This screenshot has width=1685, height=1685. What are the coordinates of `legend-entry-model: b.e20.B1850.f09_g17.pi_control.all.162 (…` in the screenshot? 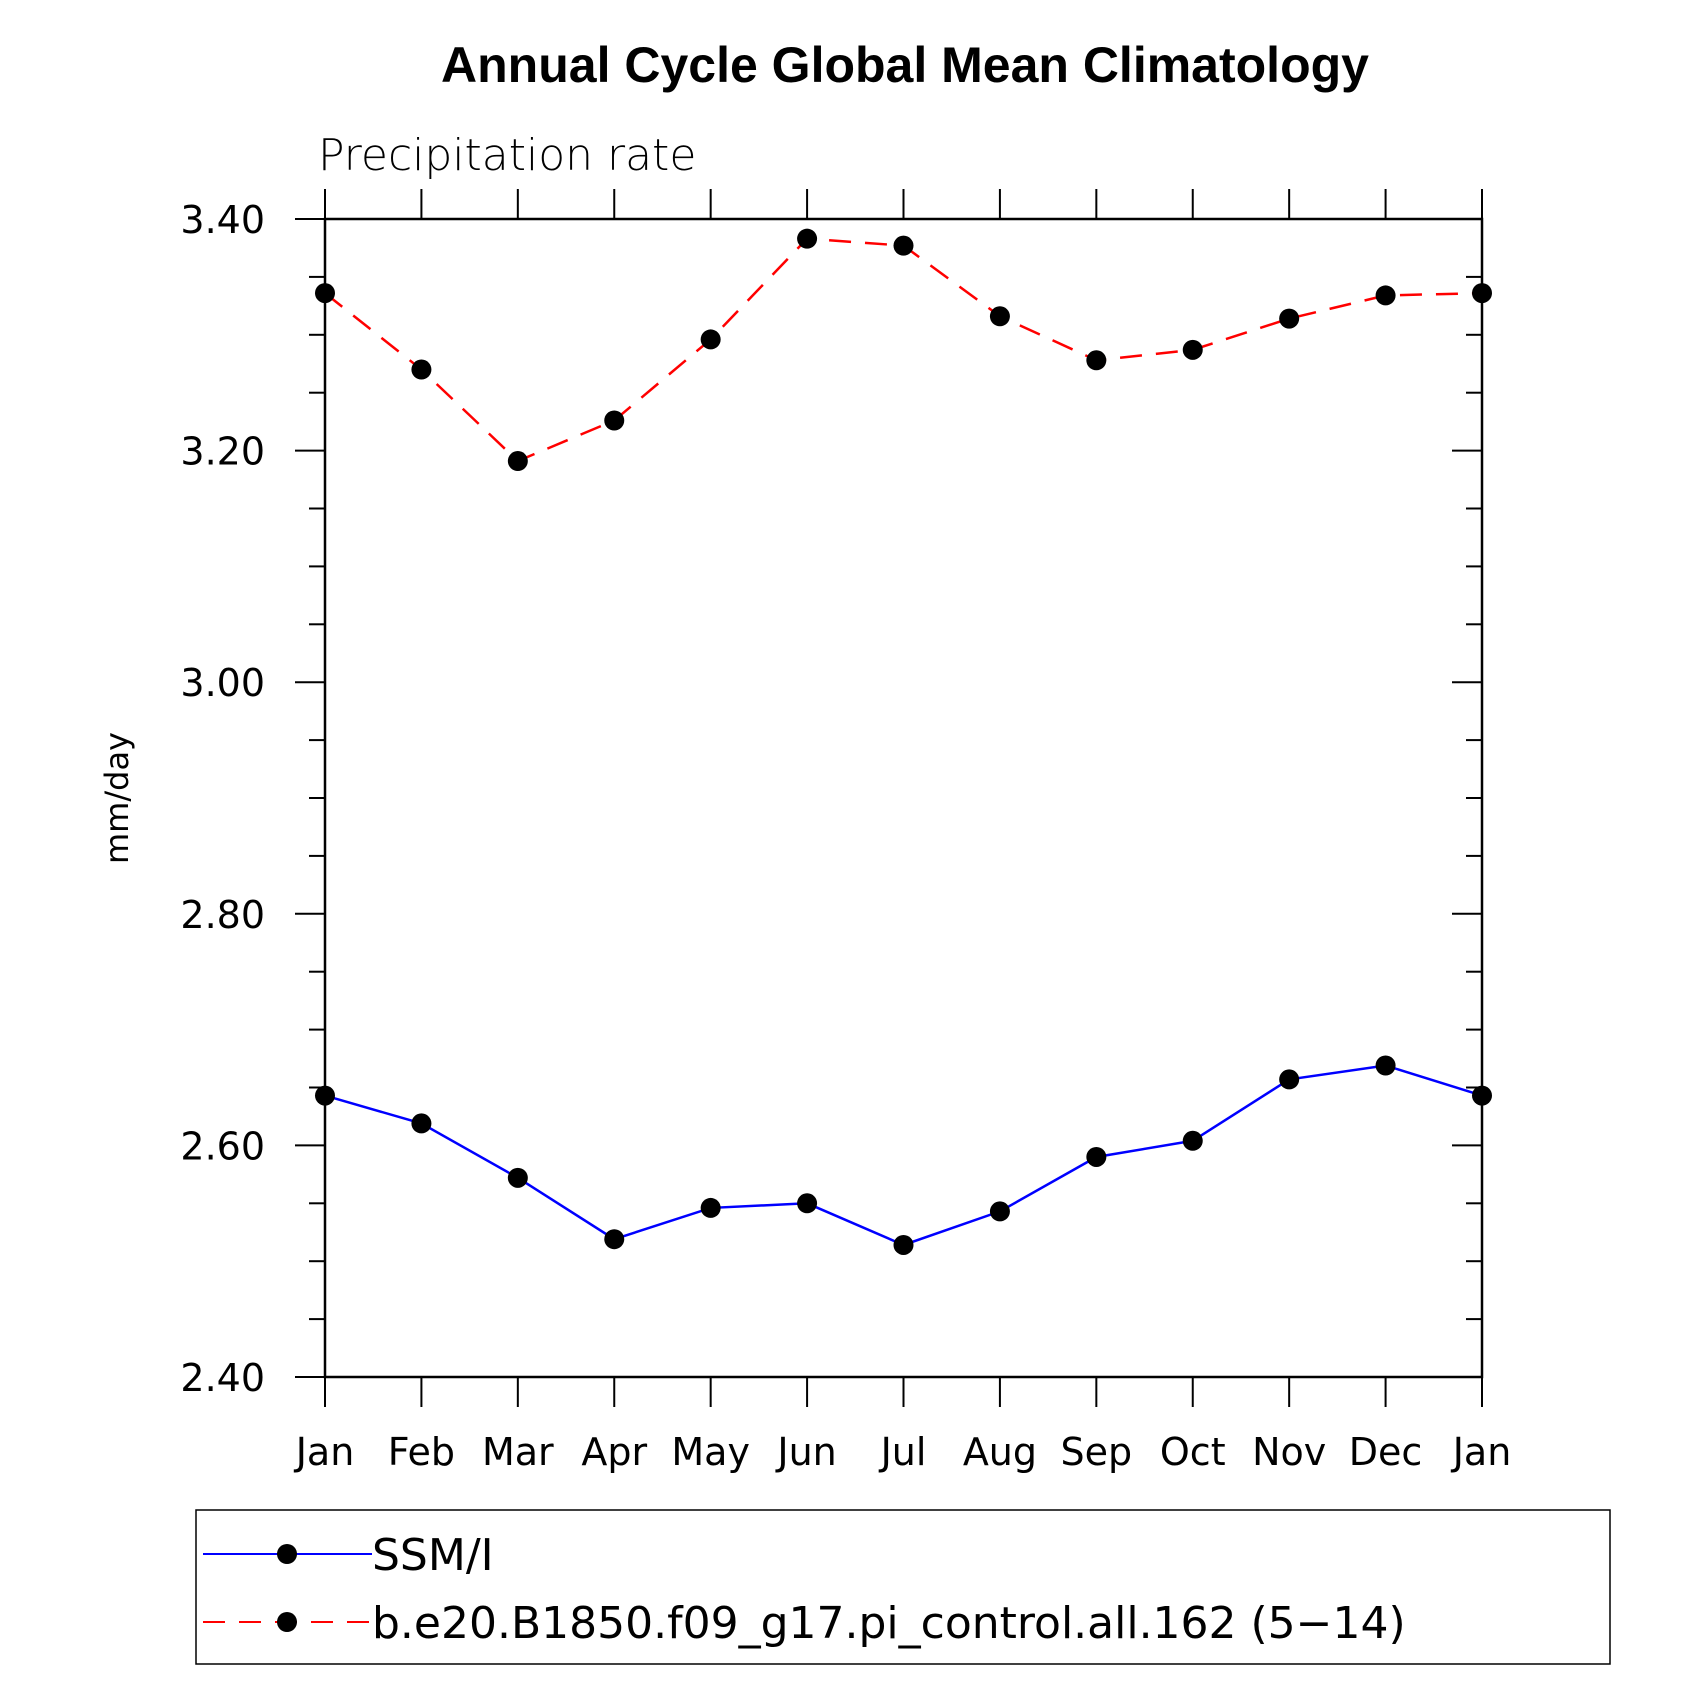 It's located at (804, 1623).